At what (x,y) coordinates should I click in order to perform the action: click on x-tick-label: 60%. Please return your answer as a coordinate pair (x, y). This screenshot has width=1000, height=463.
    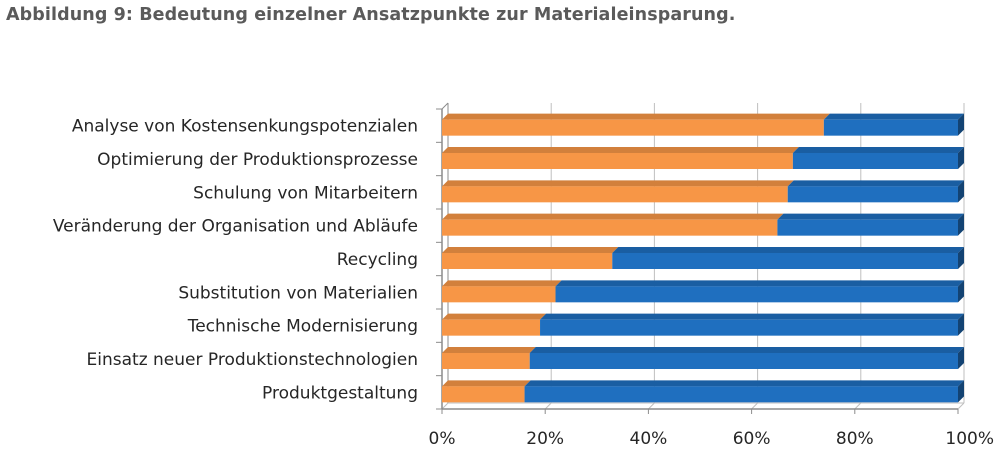
    Looking at the image, I should click on (752, 439).